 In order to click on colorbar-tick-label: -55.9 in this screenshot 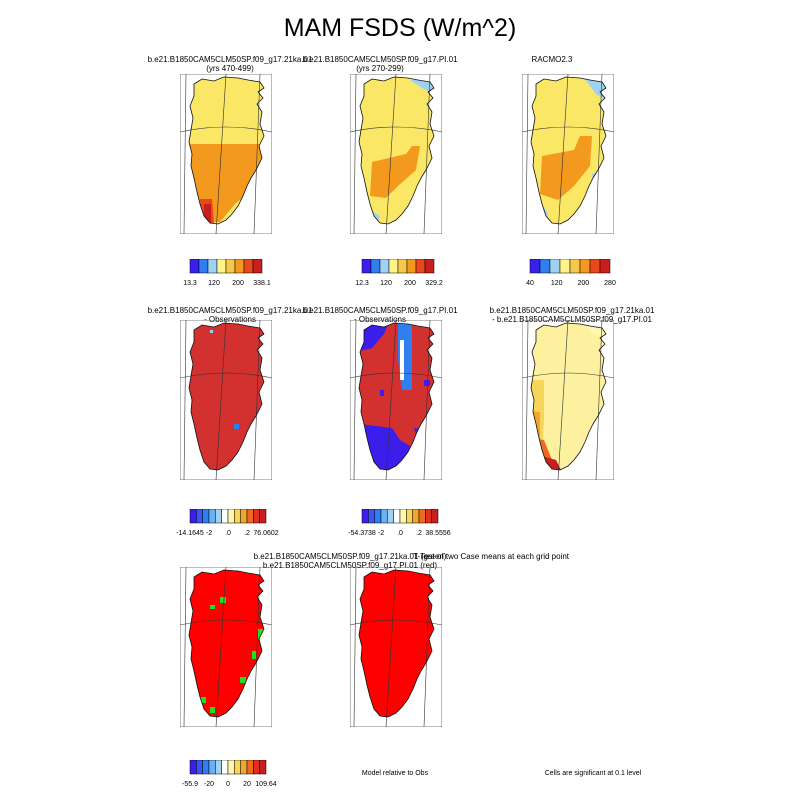, I will do `click(190, 784)`.